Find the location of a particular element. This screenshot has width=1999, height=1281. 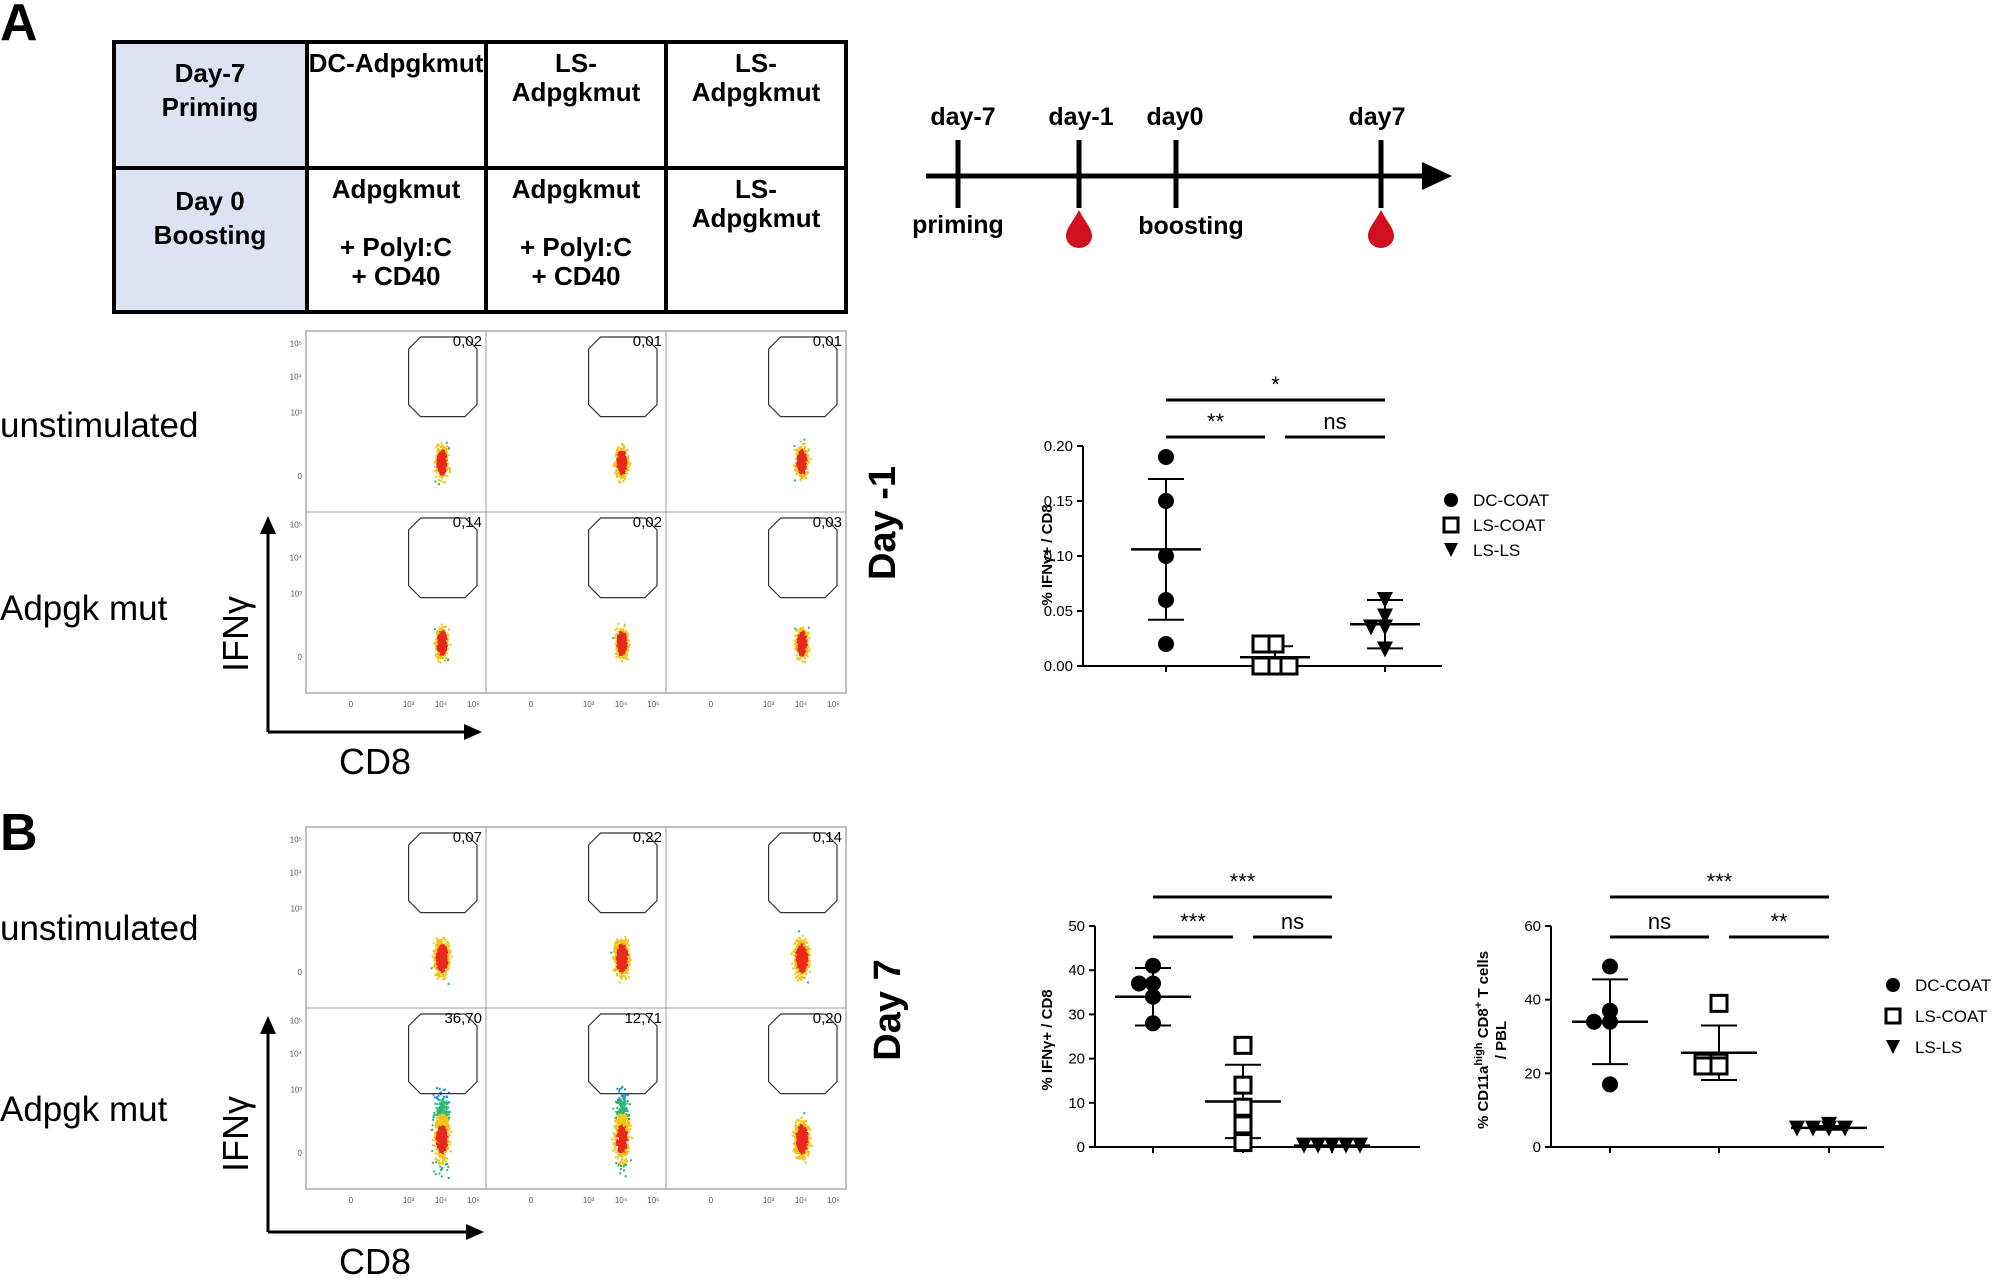

timeline-arrowhead is located at coordinates (1437, 176).